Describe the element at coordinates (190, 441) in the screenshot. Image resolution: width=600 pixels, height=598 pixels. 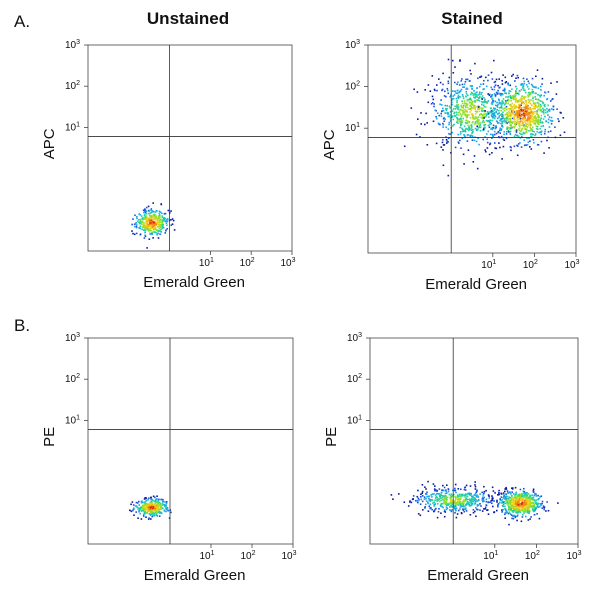
I see `plot-frame` at that location.